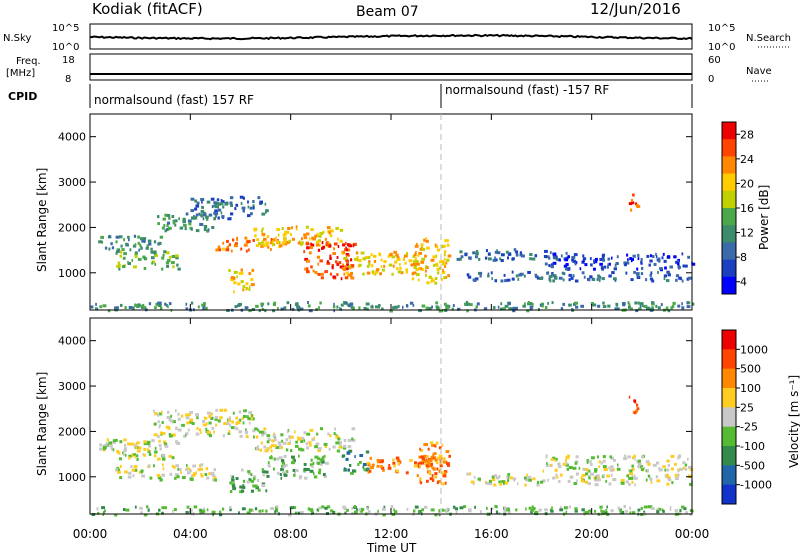  Describe the element at coordinates (750, 369) in the screenshot. I see `colorbar-tick-label: 500` at that location.